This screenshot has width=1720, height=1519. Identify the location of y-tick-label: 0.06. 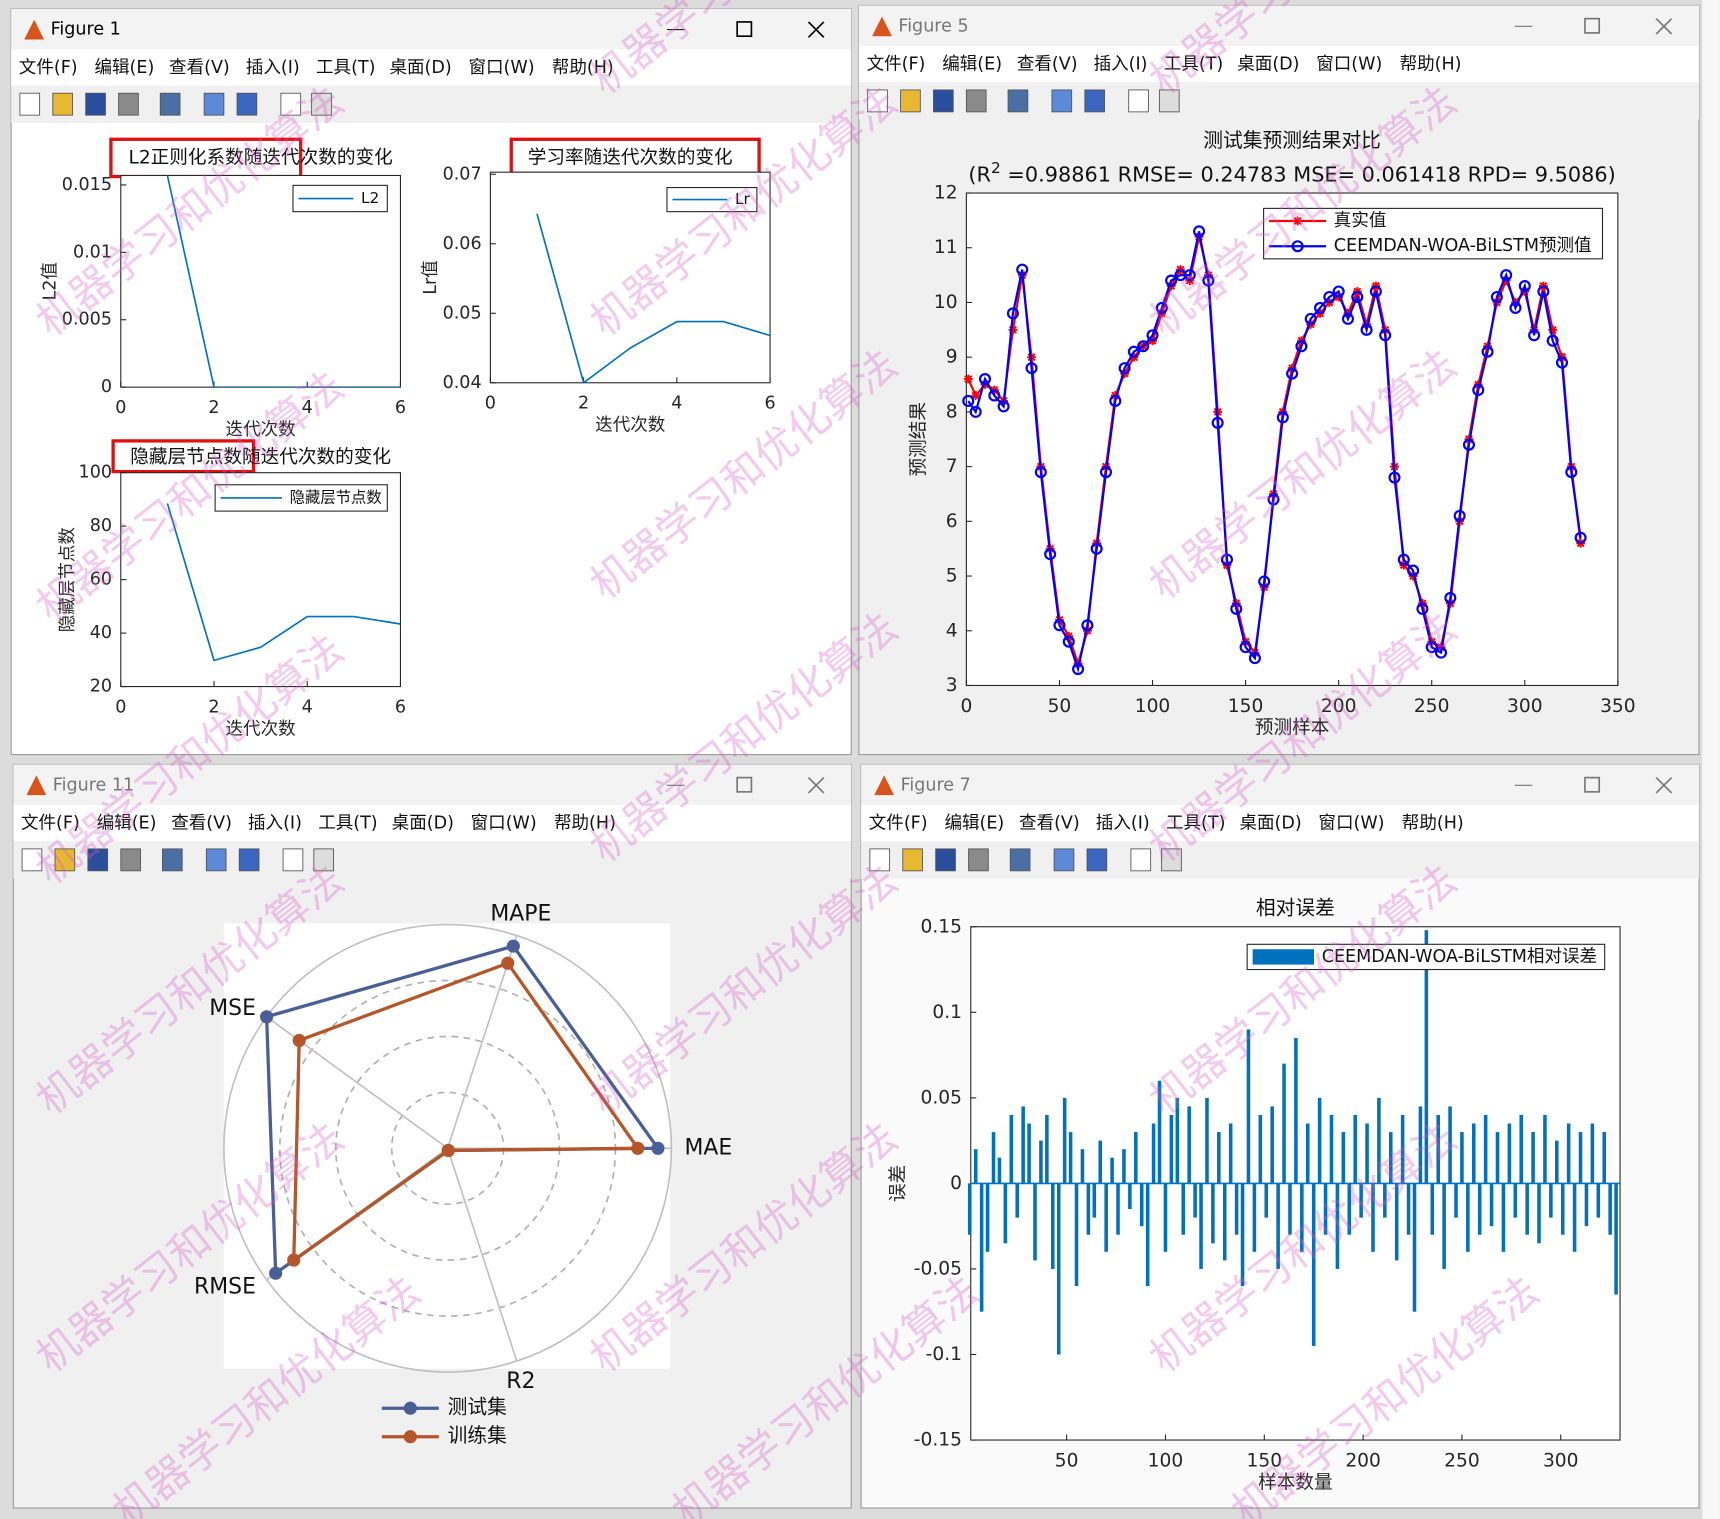
(462, 244).